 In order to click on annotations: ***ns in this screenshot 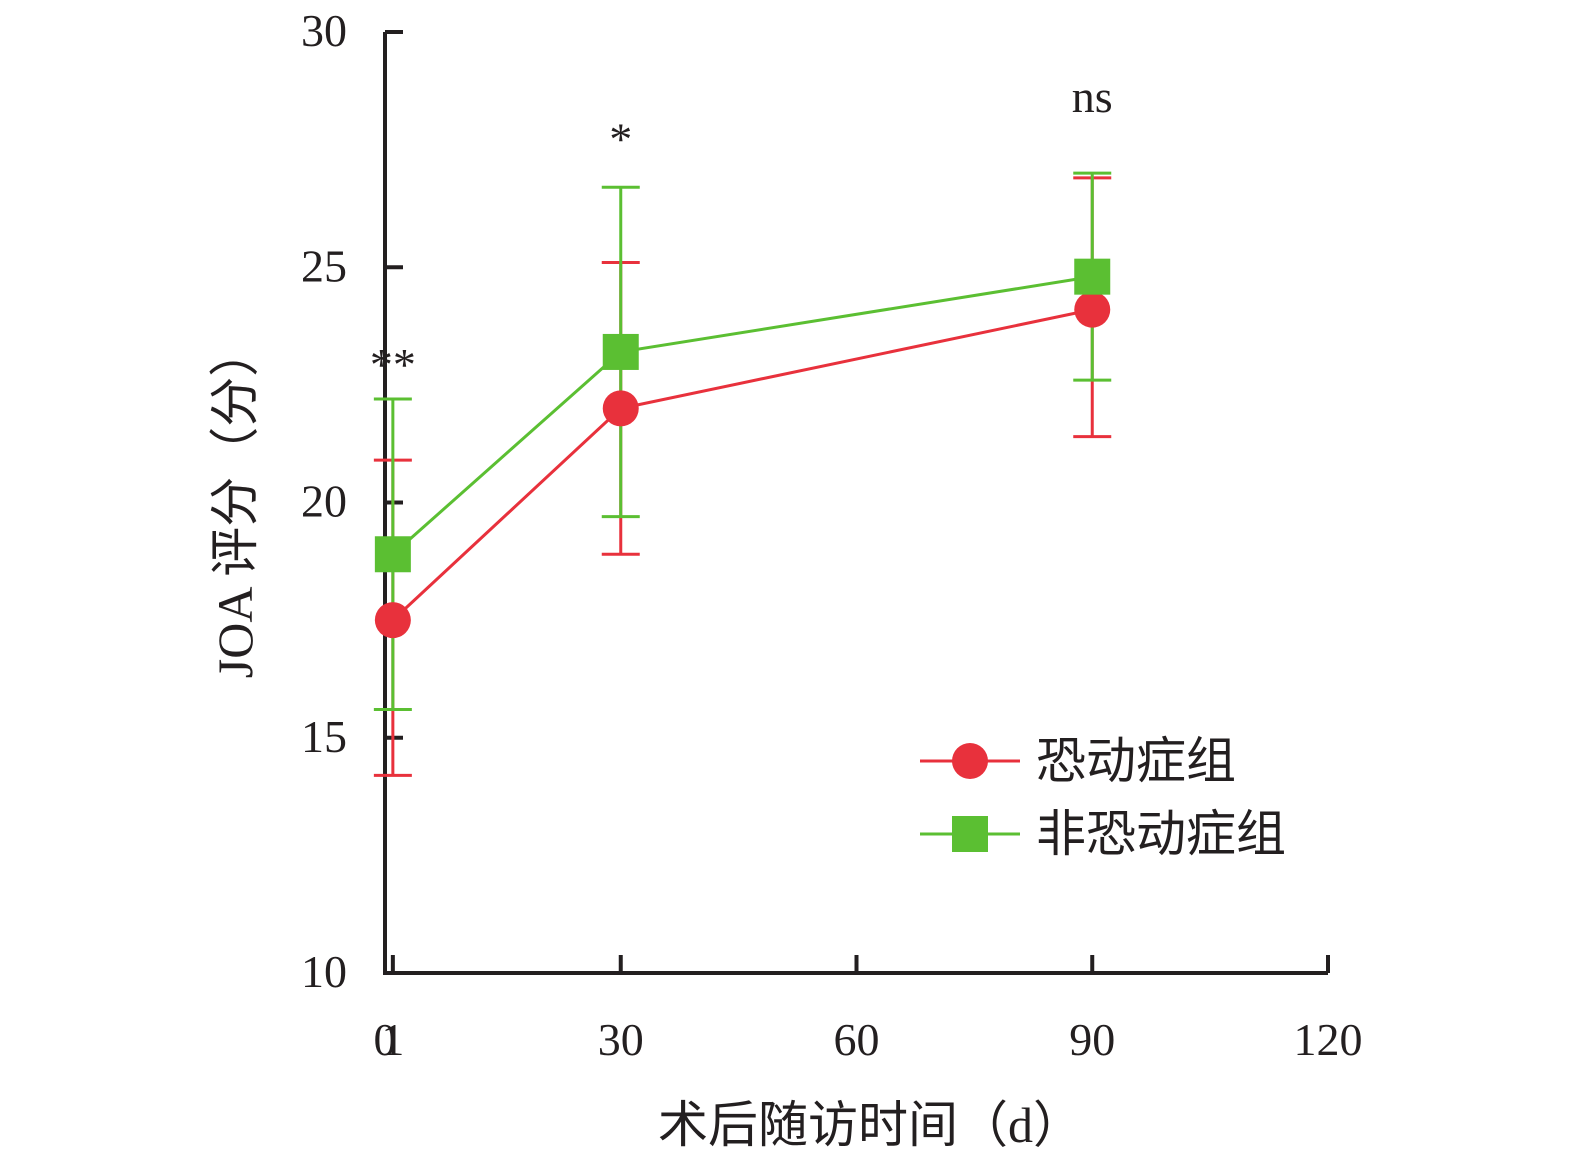, I will do `click(741, 230)`.